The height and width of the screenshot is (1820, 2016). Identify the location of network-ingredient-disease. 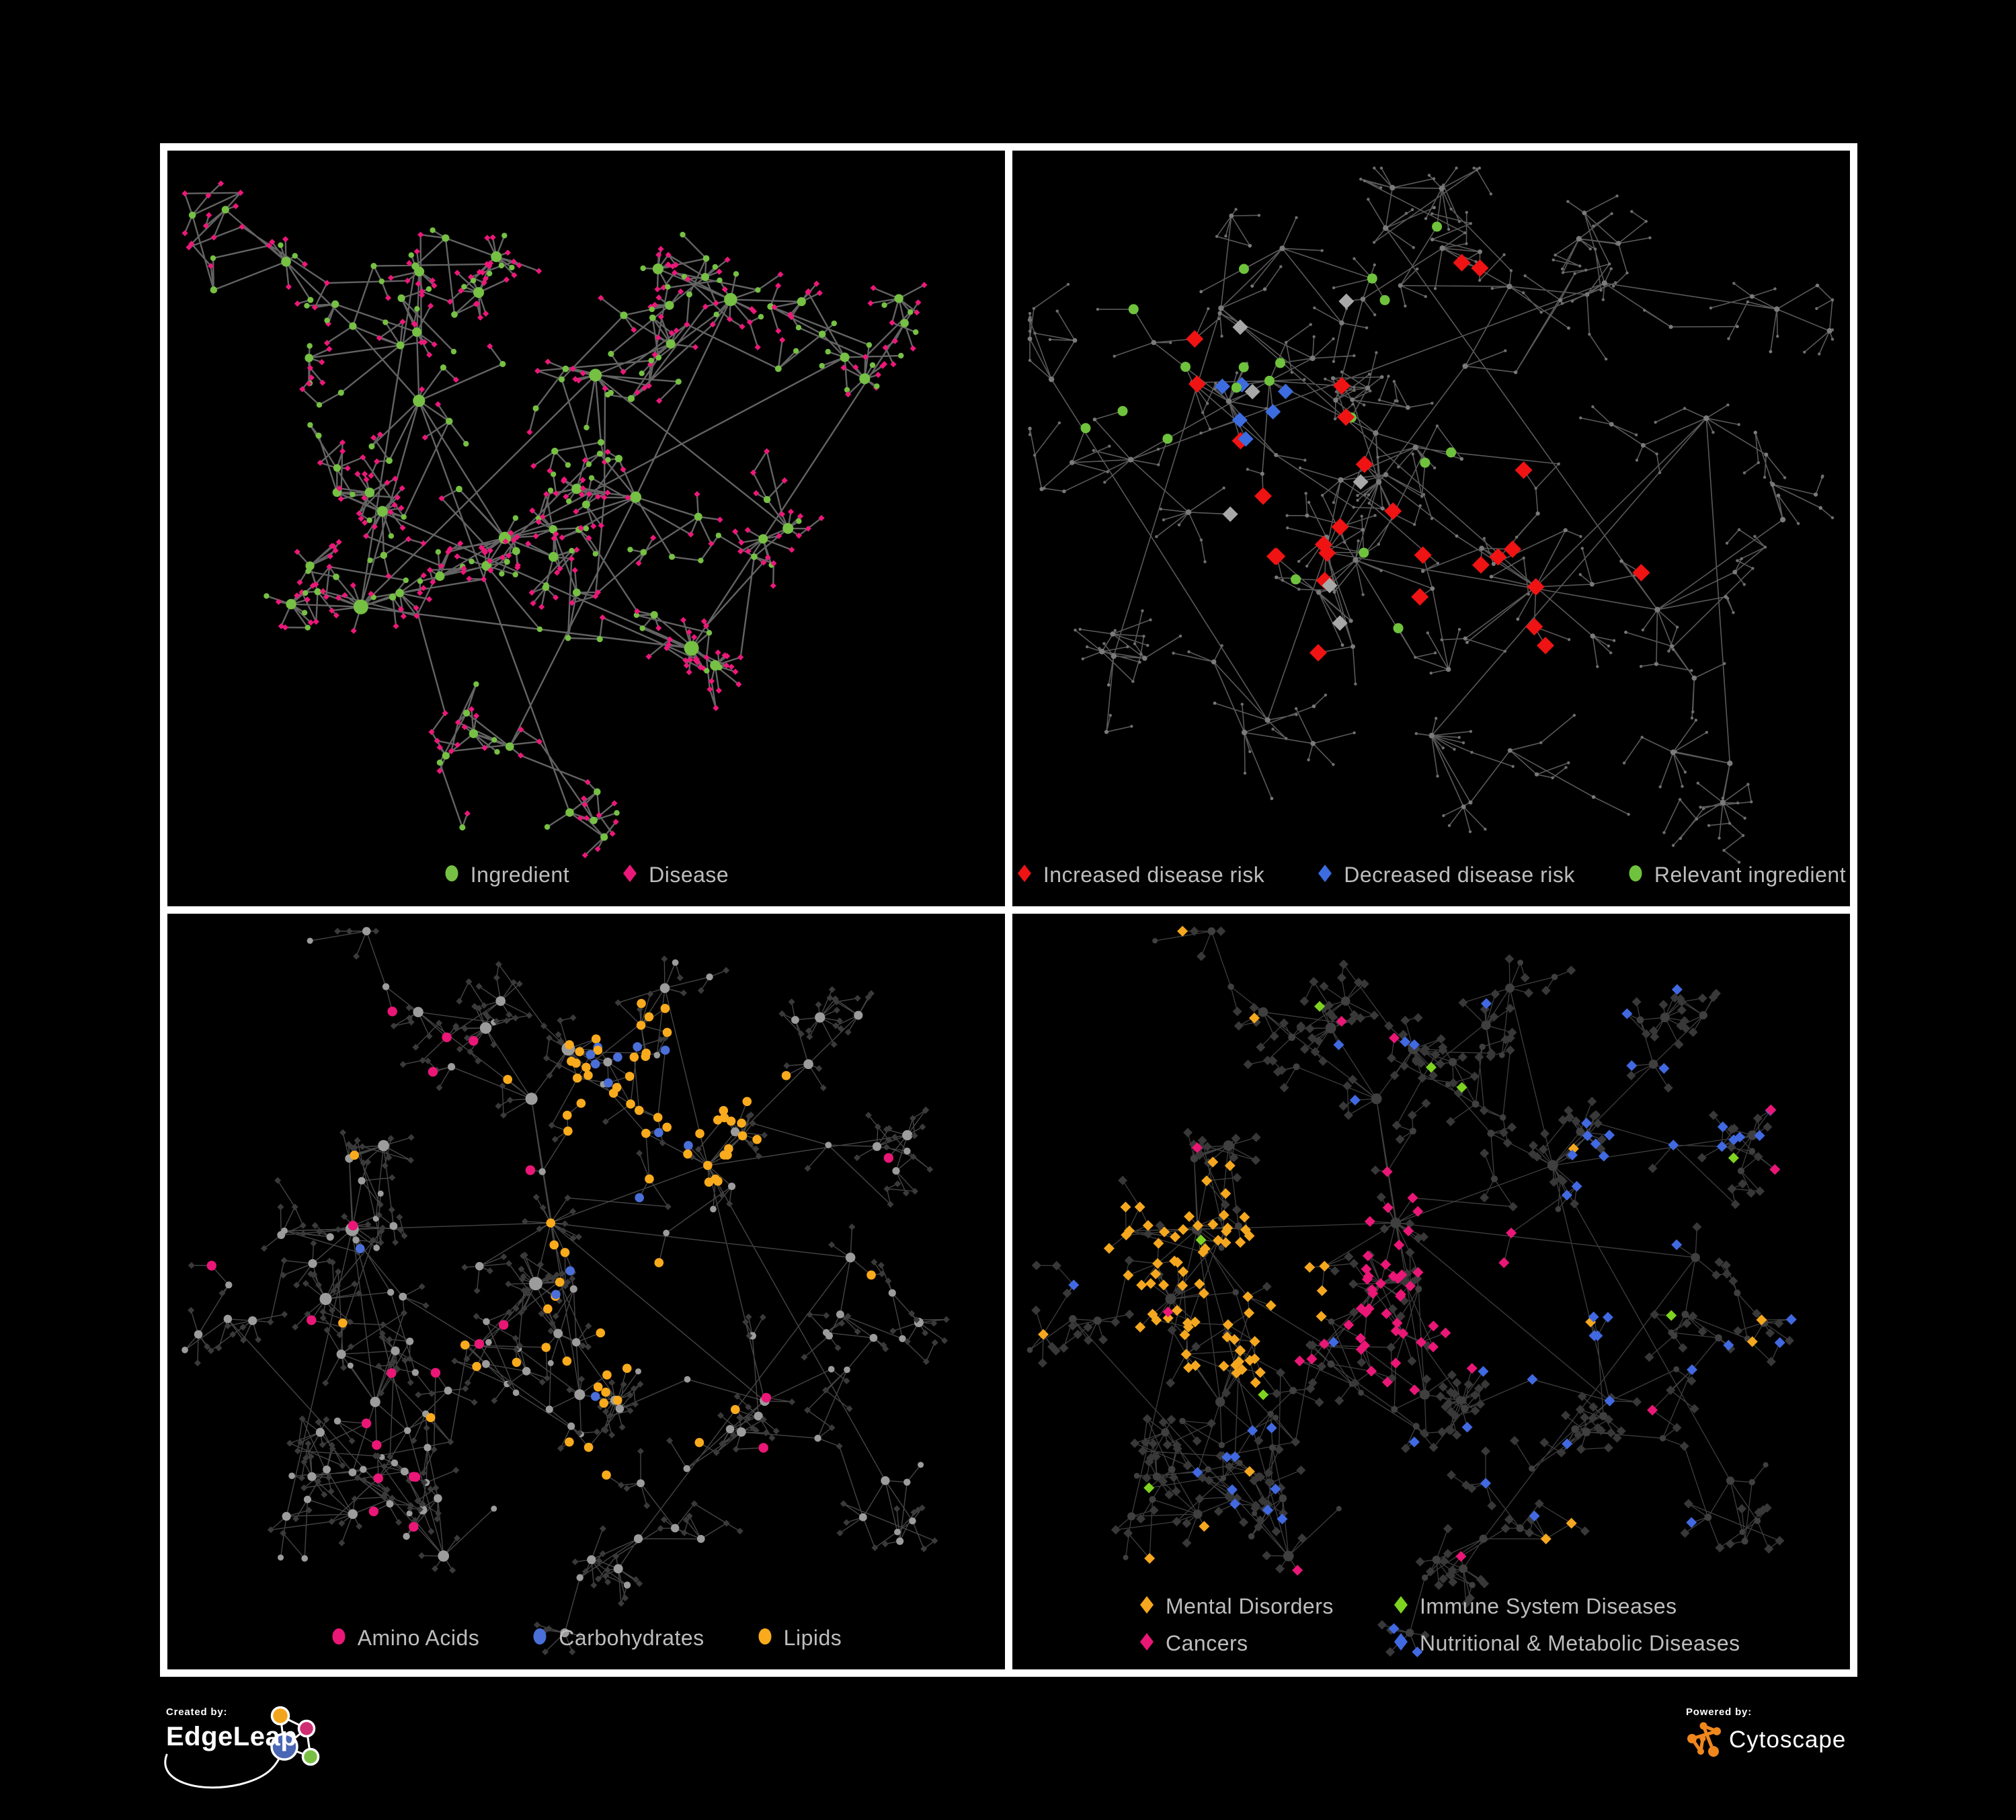
(555, 519).